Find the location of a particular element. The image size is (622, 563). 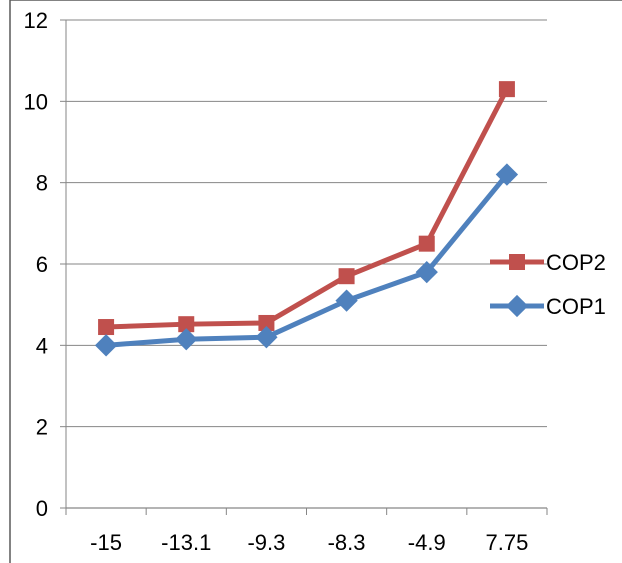

x-tick-label: -4.9 is located at coordinates (427, 542).